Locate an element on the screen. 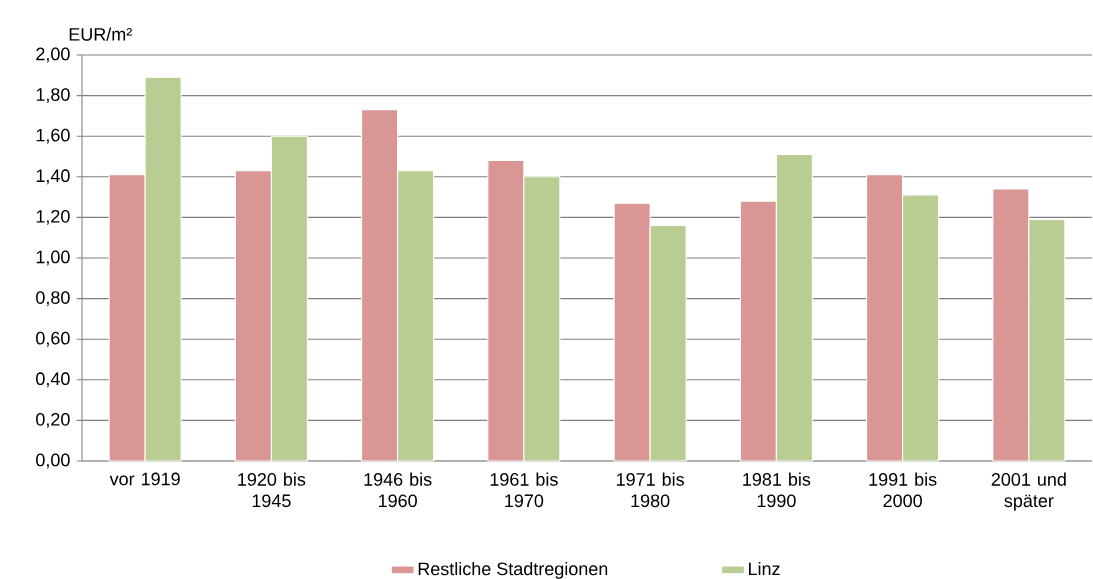  legend-label: Restliche Stadtregionen is located at coordinates (513, 570).